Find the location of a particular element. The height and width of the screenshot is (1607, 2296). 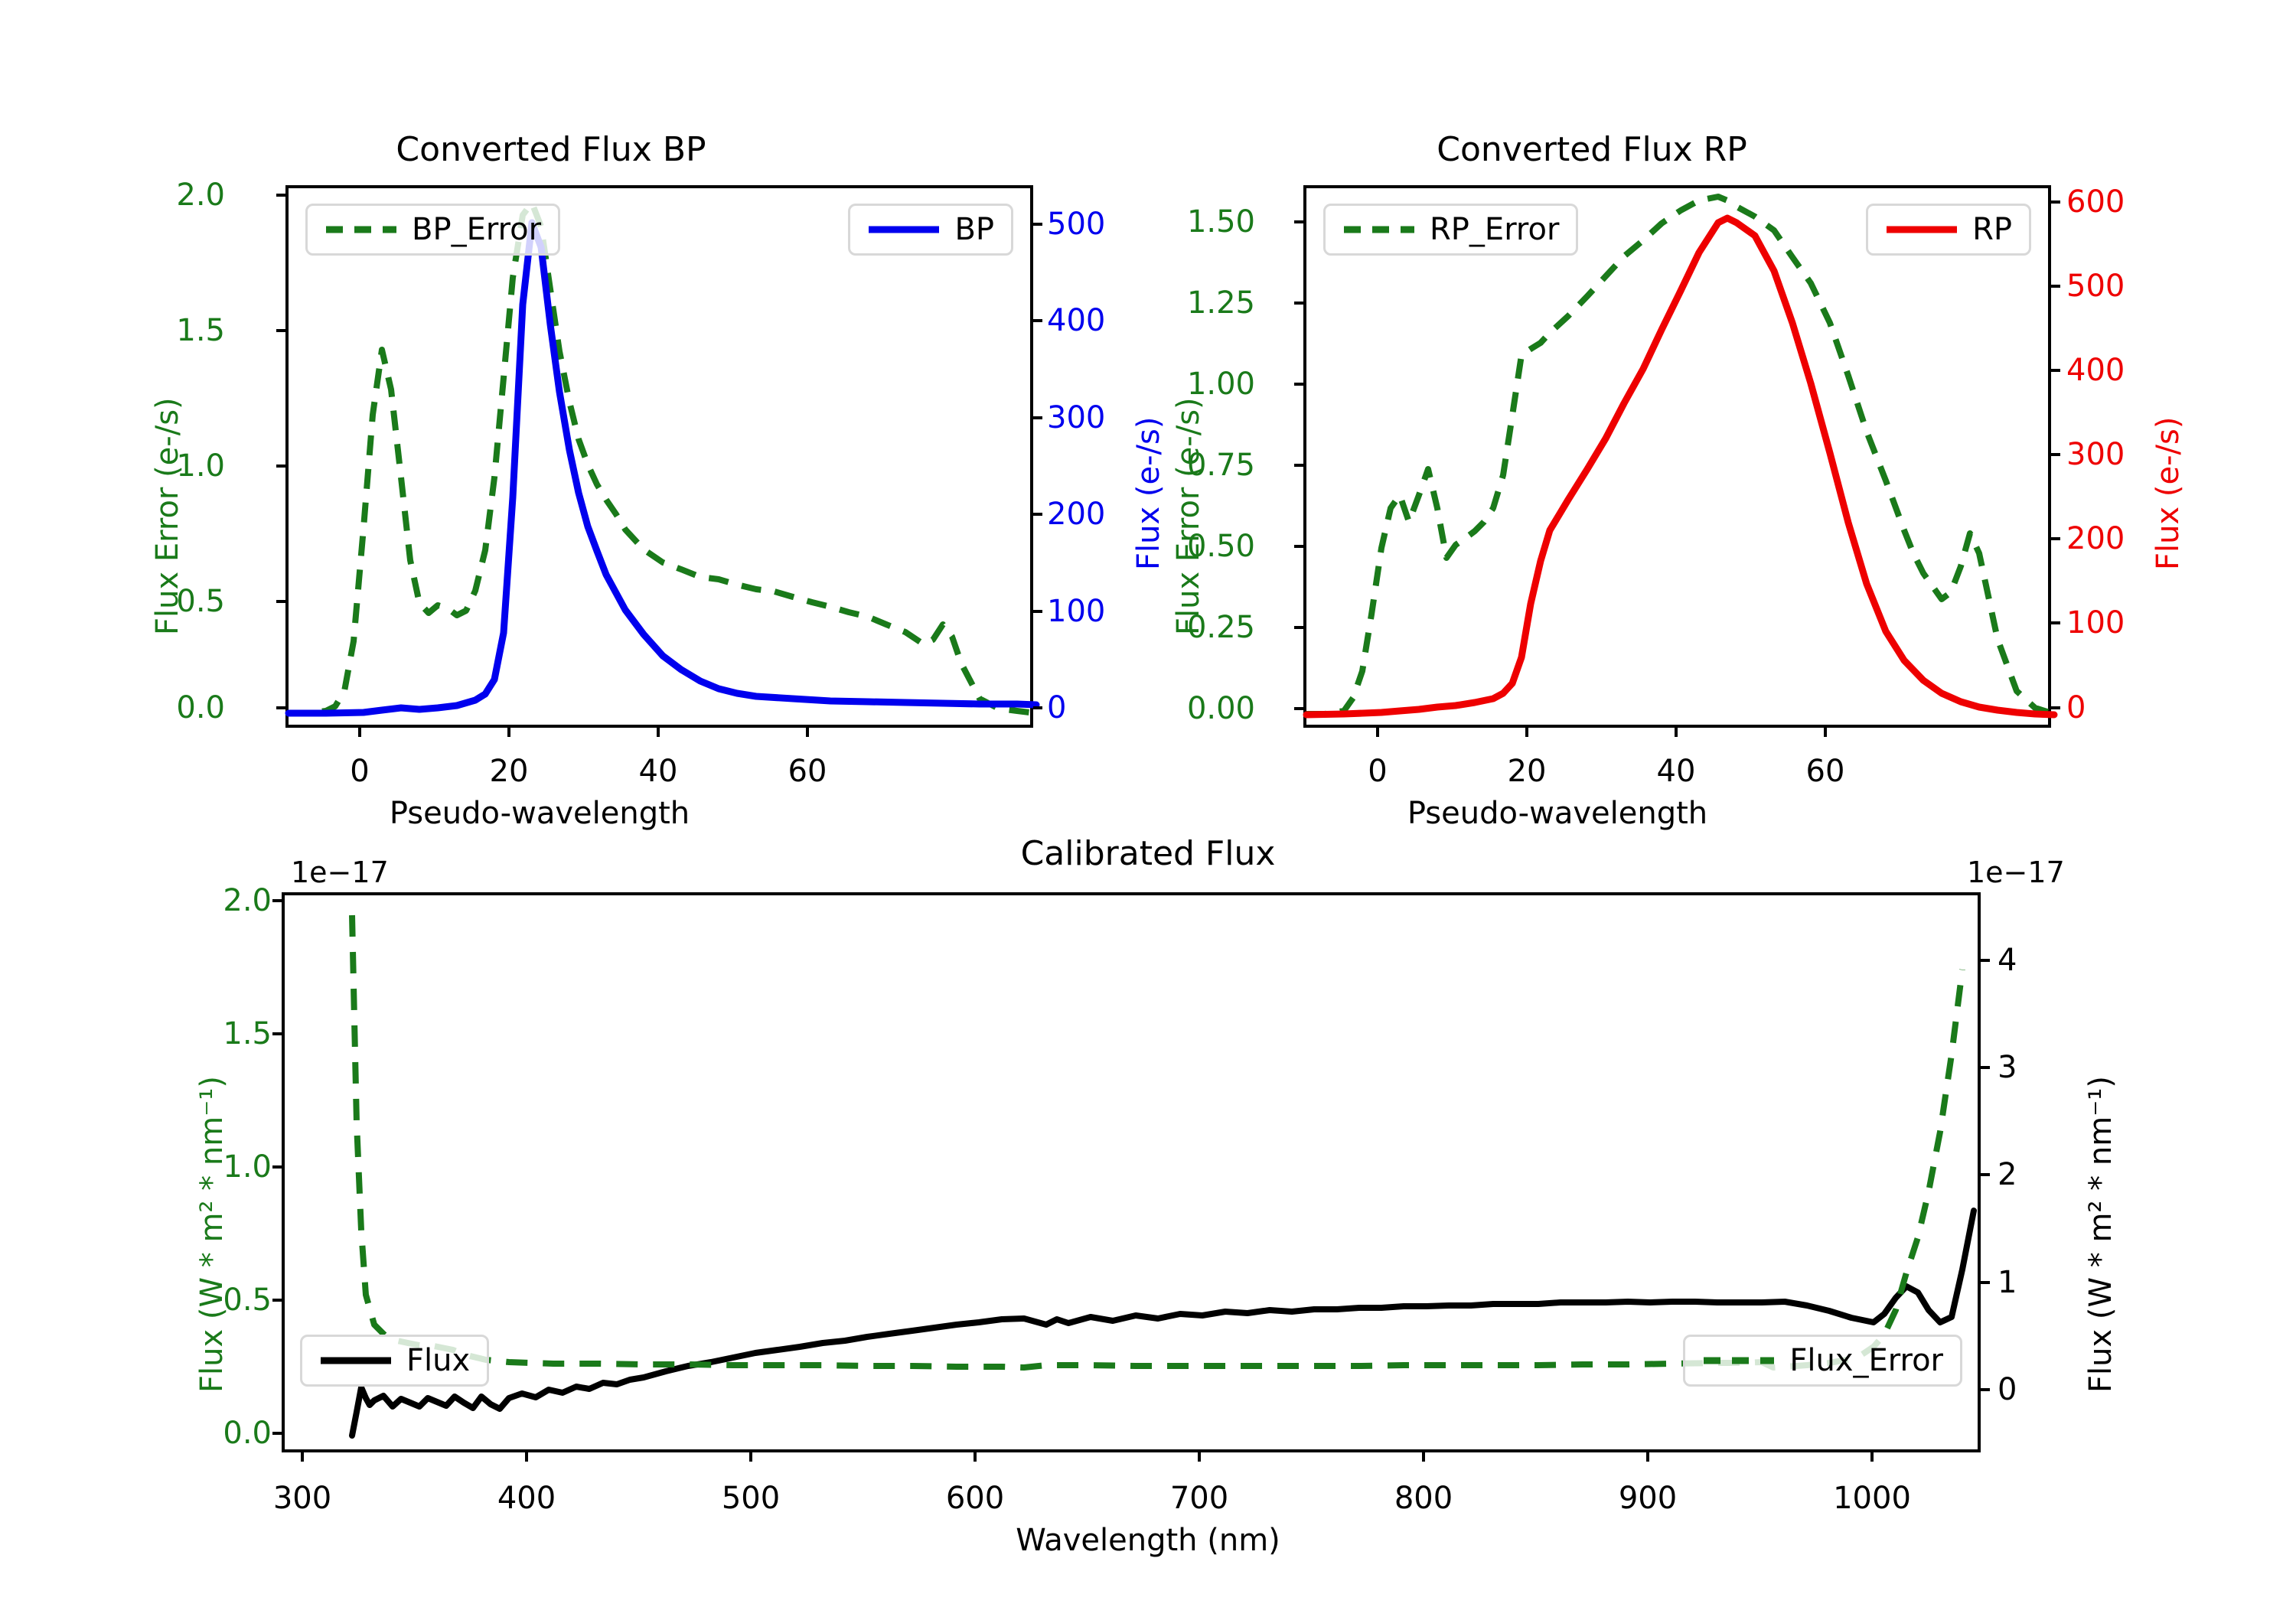

rp-ytick-right-500: 500 is located at coordinates (2095, 287).